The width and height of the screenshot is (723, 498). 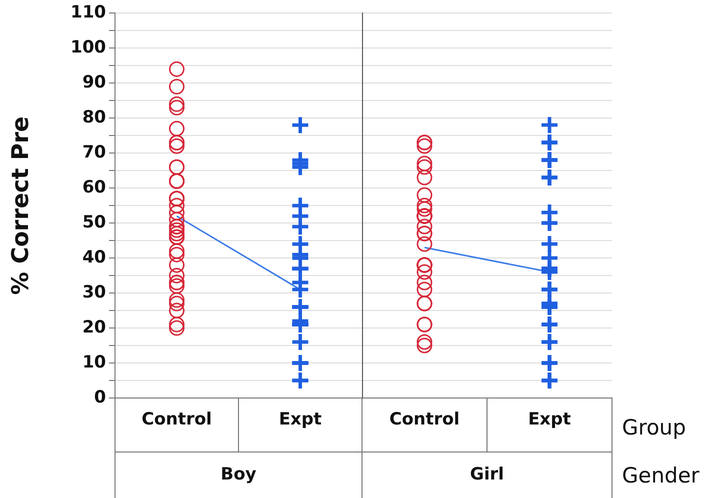 What do you see at coordinates (88, 12) in the screenshot?
I see `y-tick-label: 110` at bounding box center [88, 12].